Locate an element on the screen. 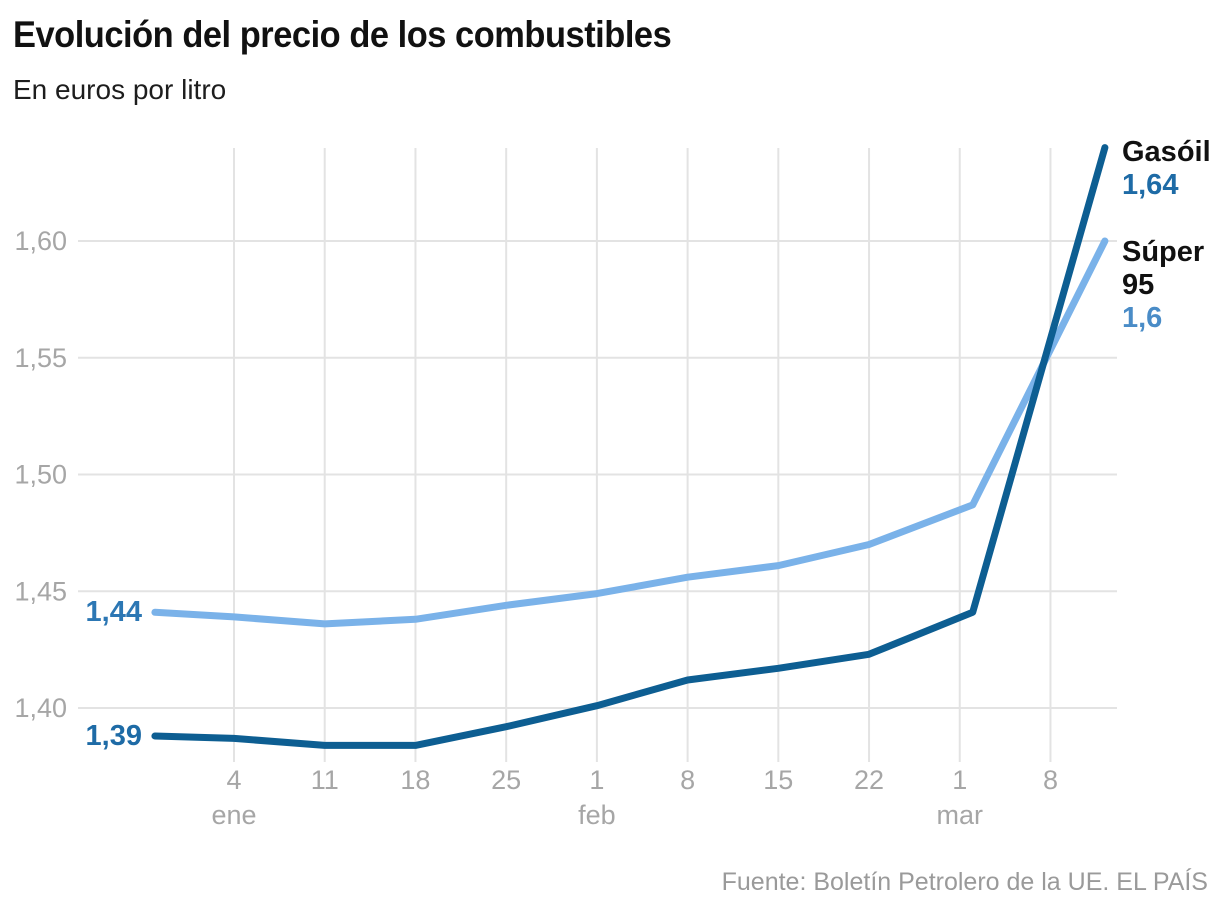  super95-start-value: 1,44 is located at coordinates (113, 612).